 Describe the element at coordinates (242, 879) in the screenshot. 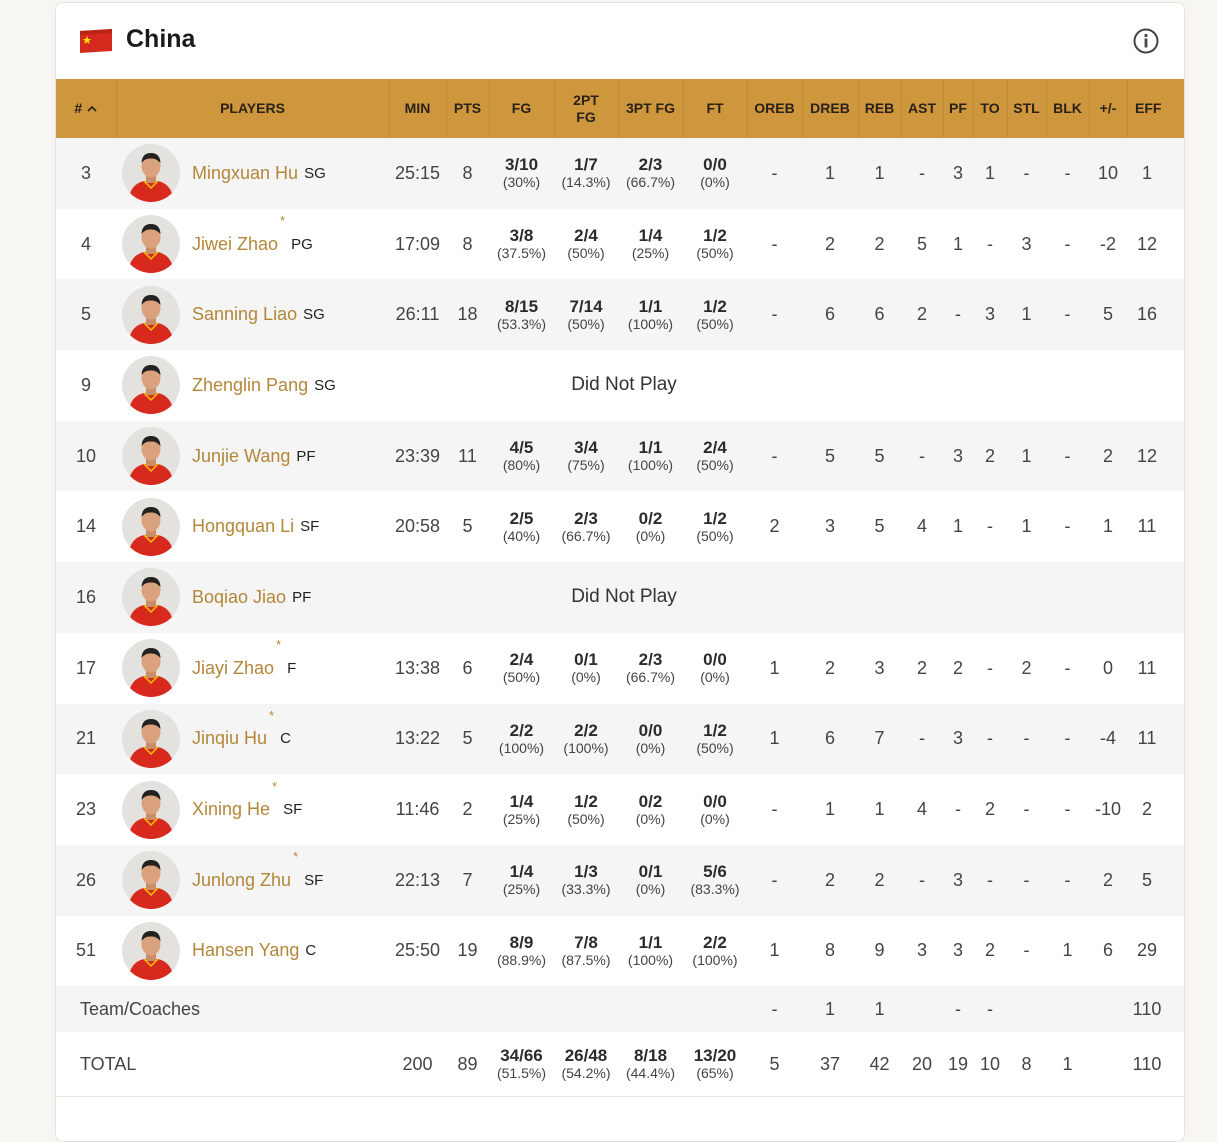

I see `player-name: Junlong Zhu` at that location.